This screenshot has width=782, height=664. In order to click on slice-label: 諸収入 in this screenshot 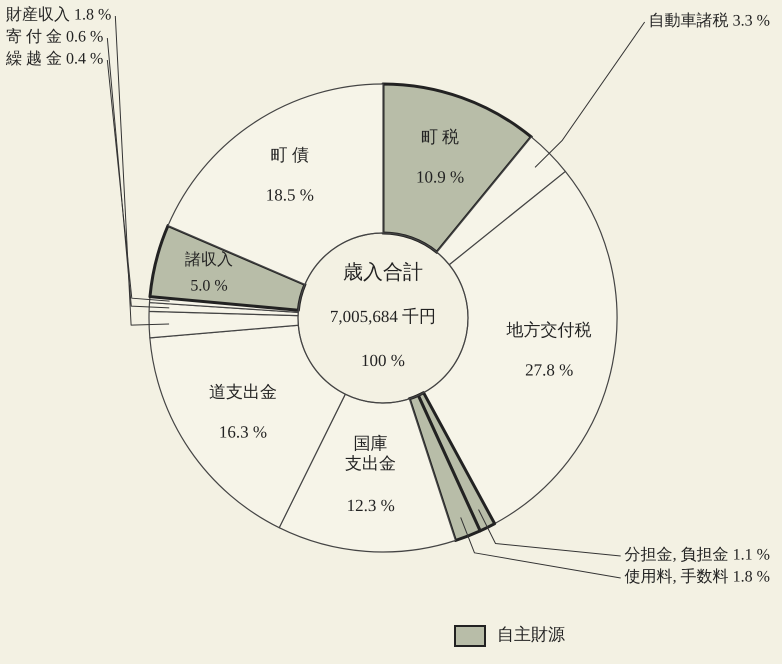, I will do `click(209, 259)`.